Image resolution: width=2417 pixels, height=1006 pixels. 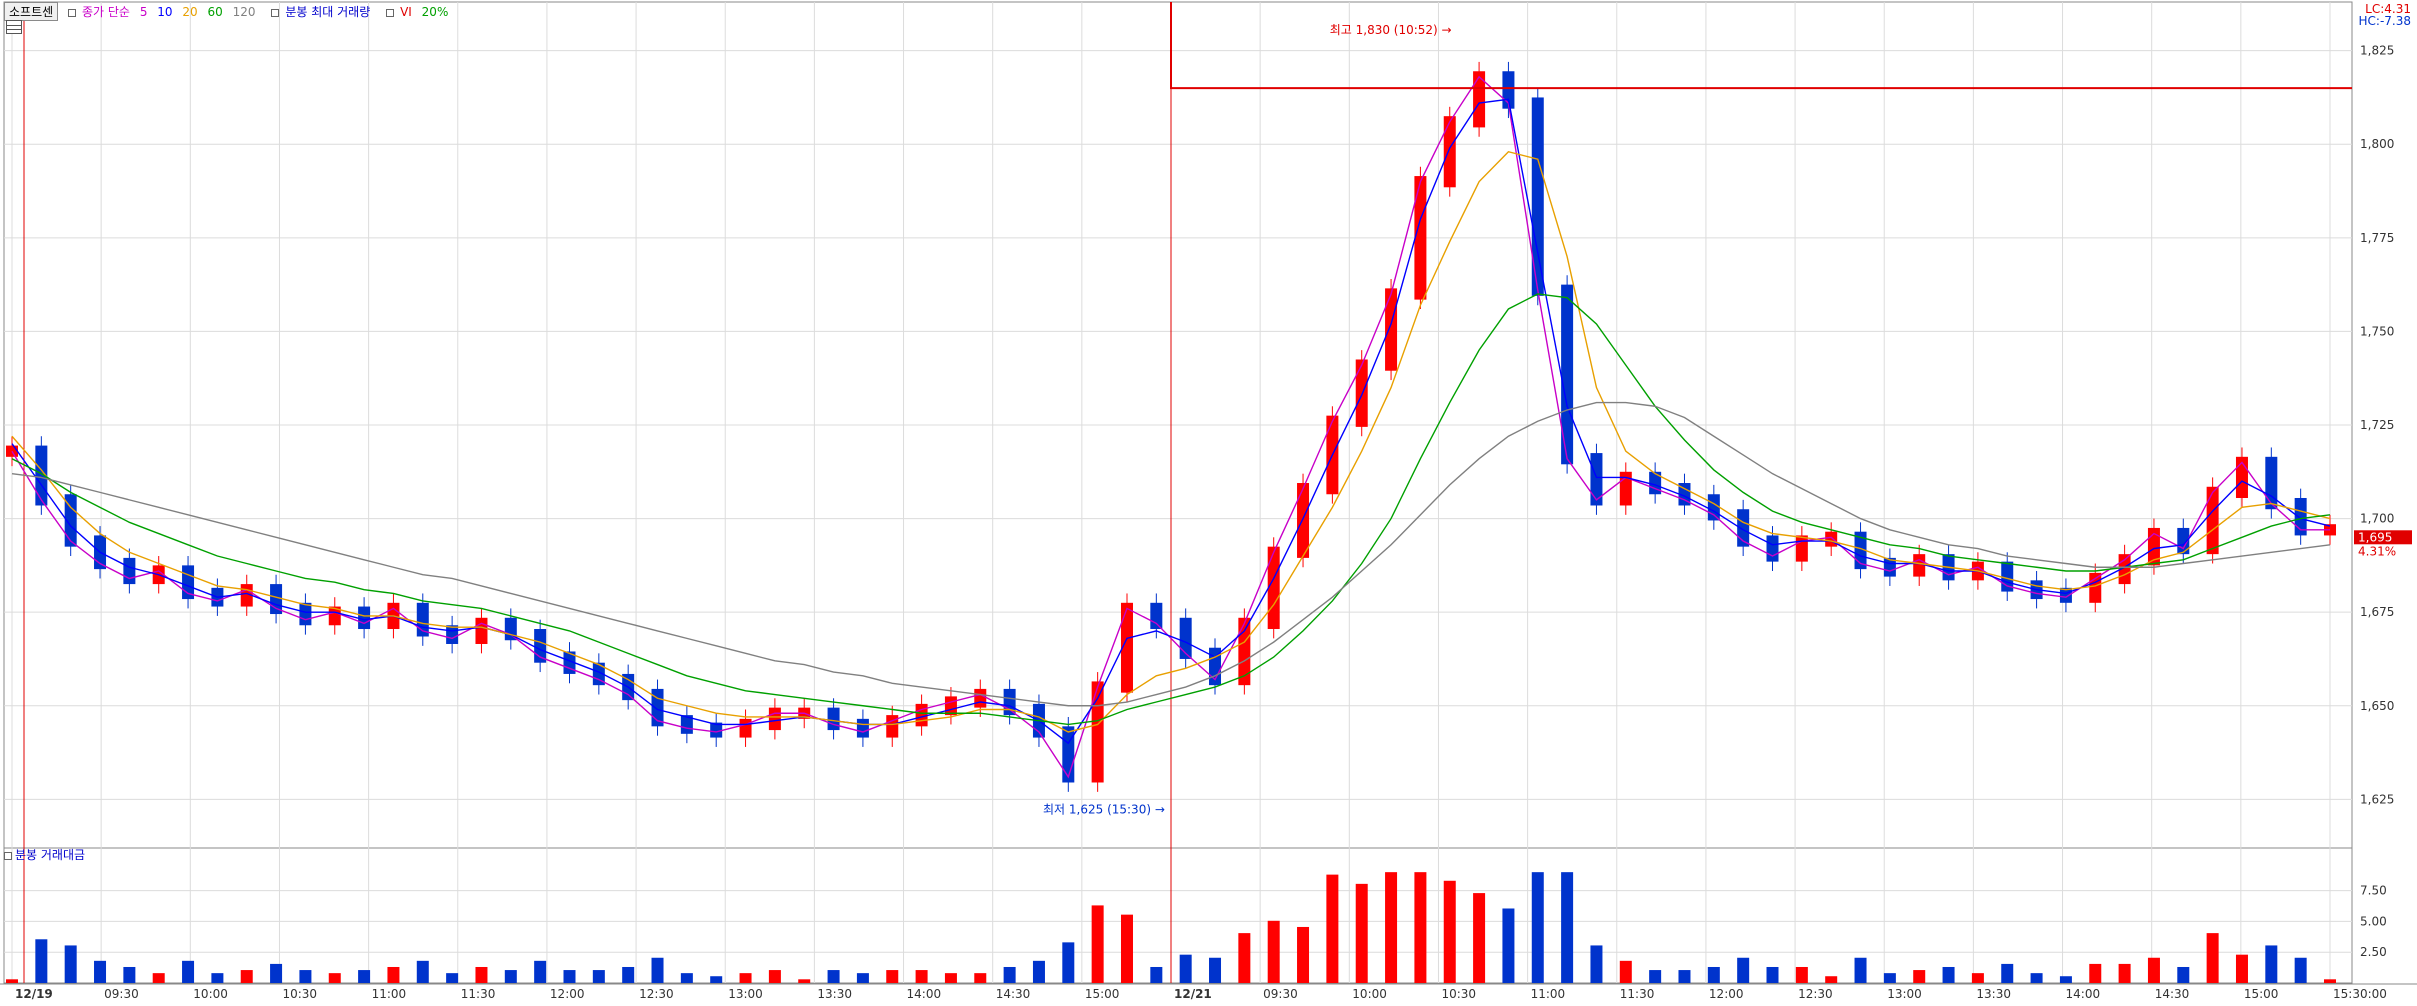 I want to click on time-tick-label: 10:00, so click(x=1369, y=994).